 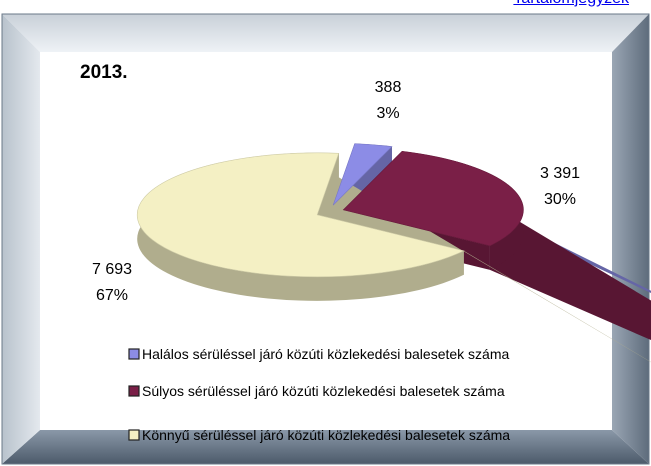 I want to click on frame-right, so click(x=630, y=239).